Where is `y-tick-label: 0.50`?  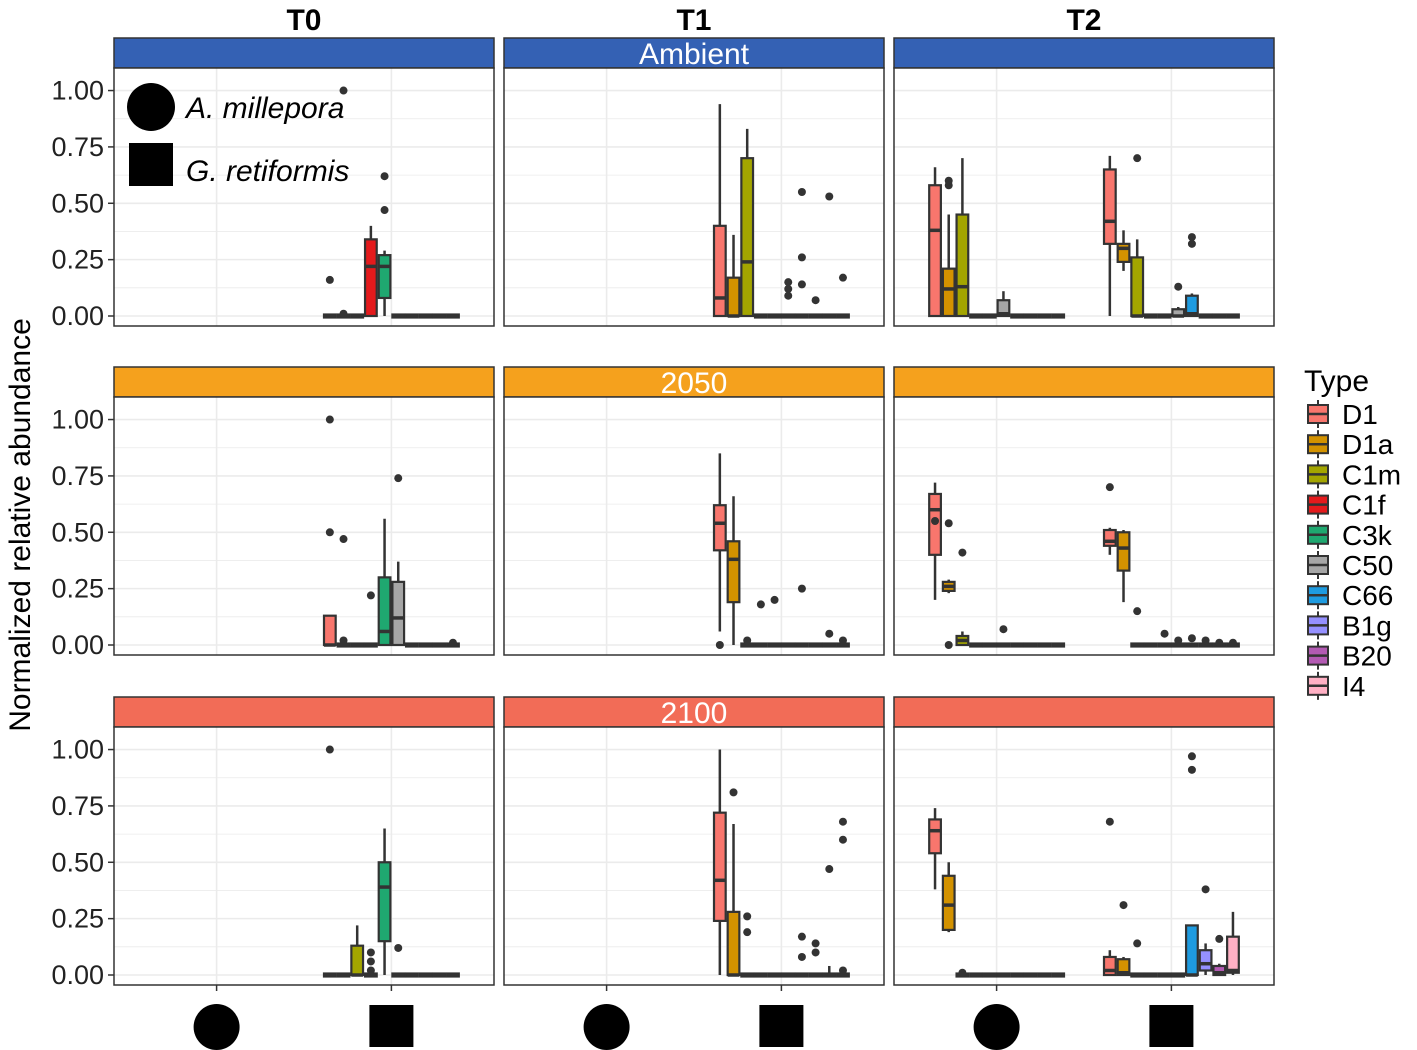 y-tick-label: 0.50 is located at coordinates (77, 203).